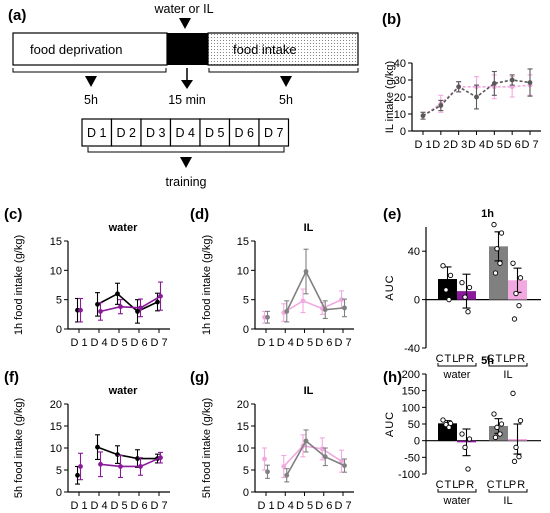 The width and height of the screenshot is (550, 513). Describe the element at coordinates (412, 349) in the screenshot. I see `y-tick-label: -40` at that location.